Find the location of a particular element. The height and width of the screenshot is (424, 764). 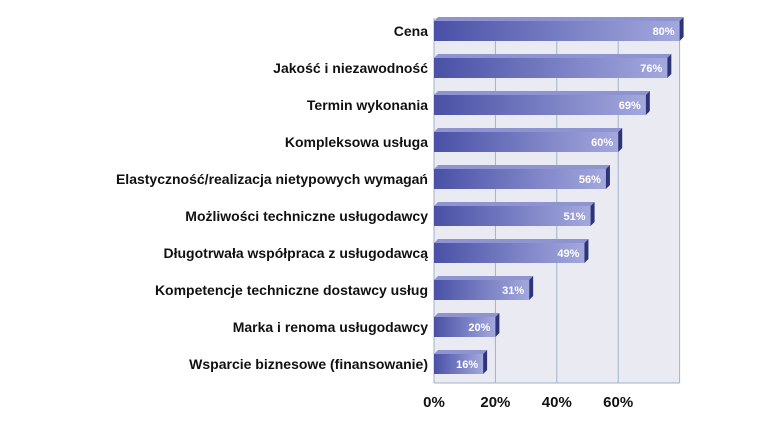

bar-group: 76% is located at coordinates (553, 66).